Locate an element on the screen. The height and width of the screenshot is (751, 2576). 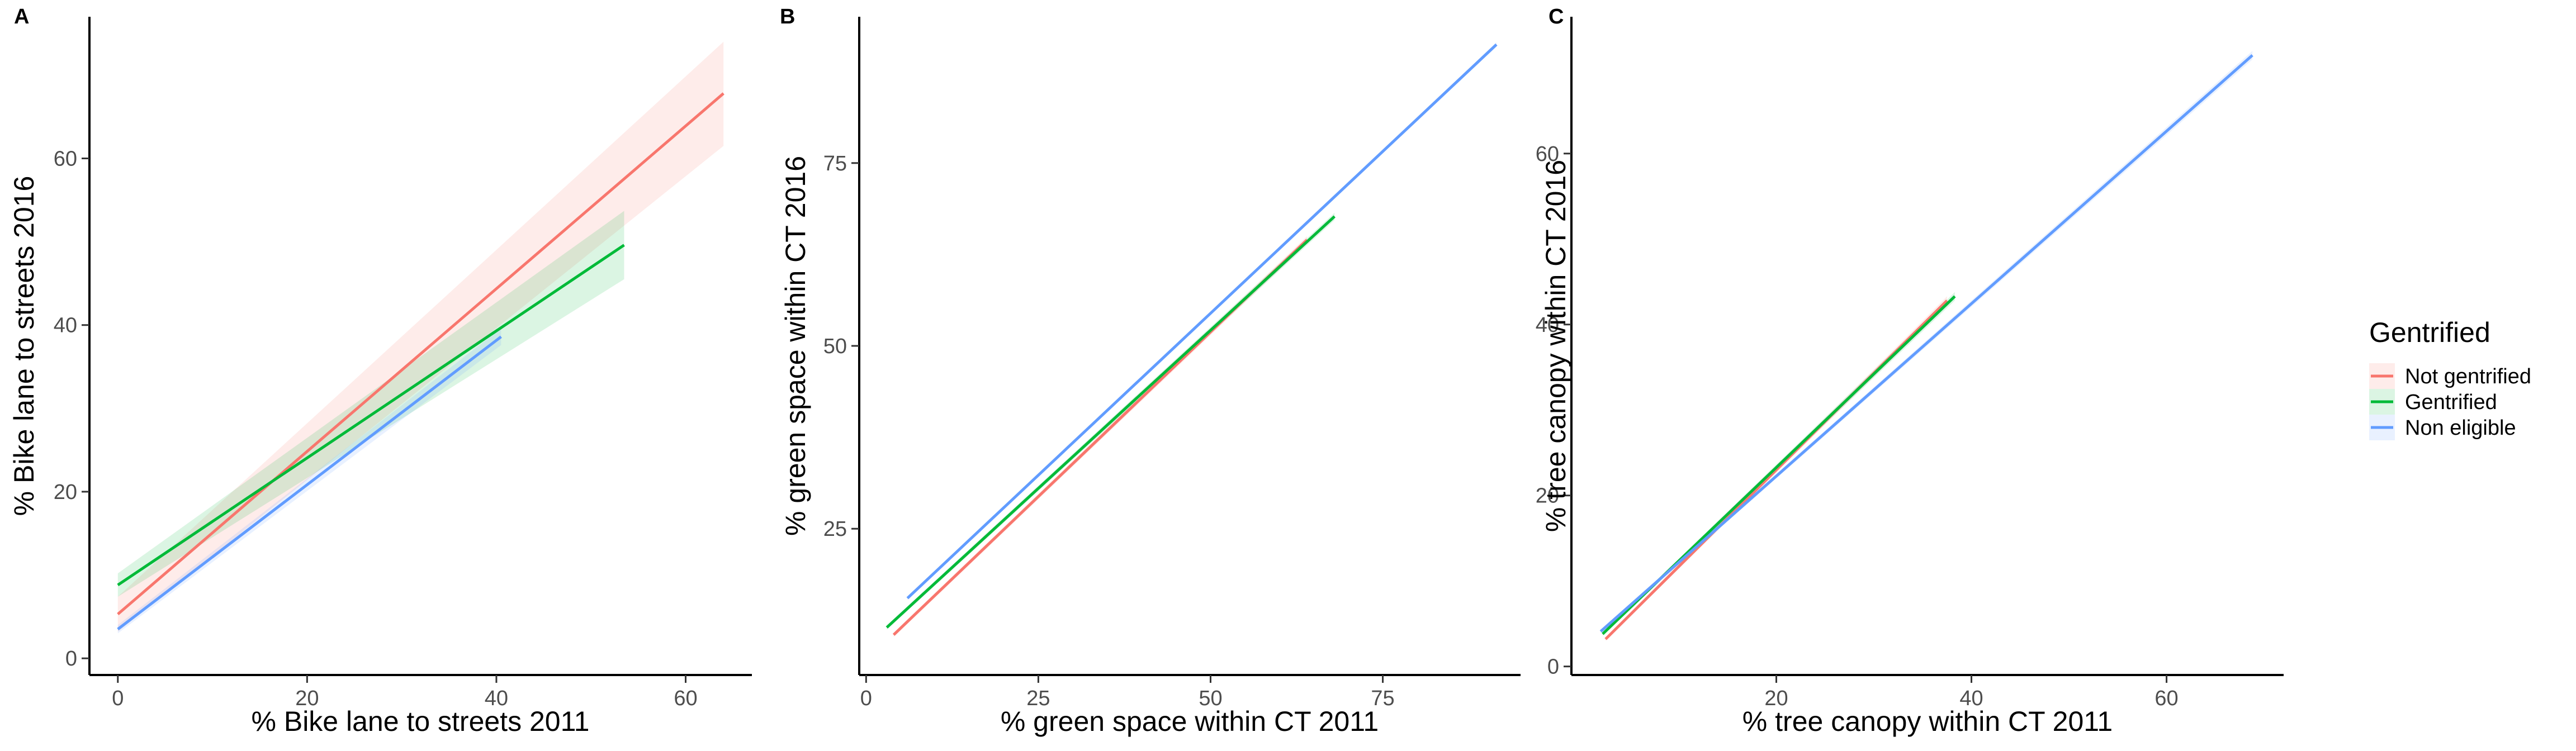
y-axis-title: % Bike lane to streets 2016 is located at coordinates (24, 346).